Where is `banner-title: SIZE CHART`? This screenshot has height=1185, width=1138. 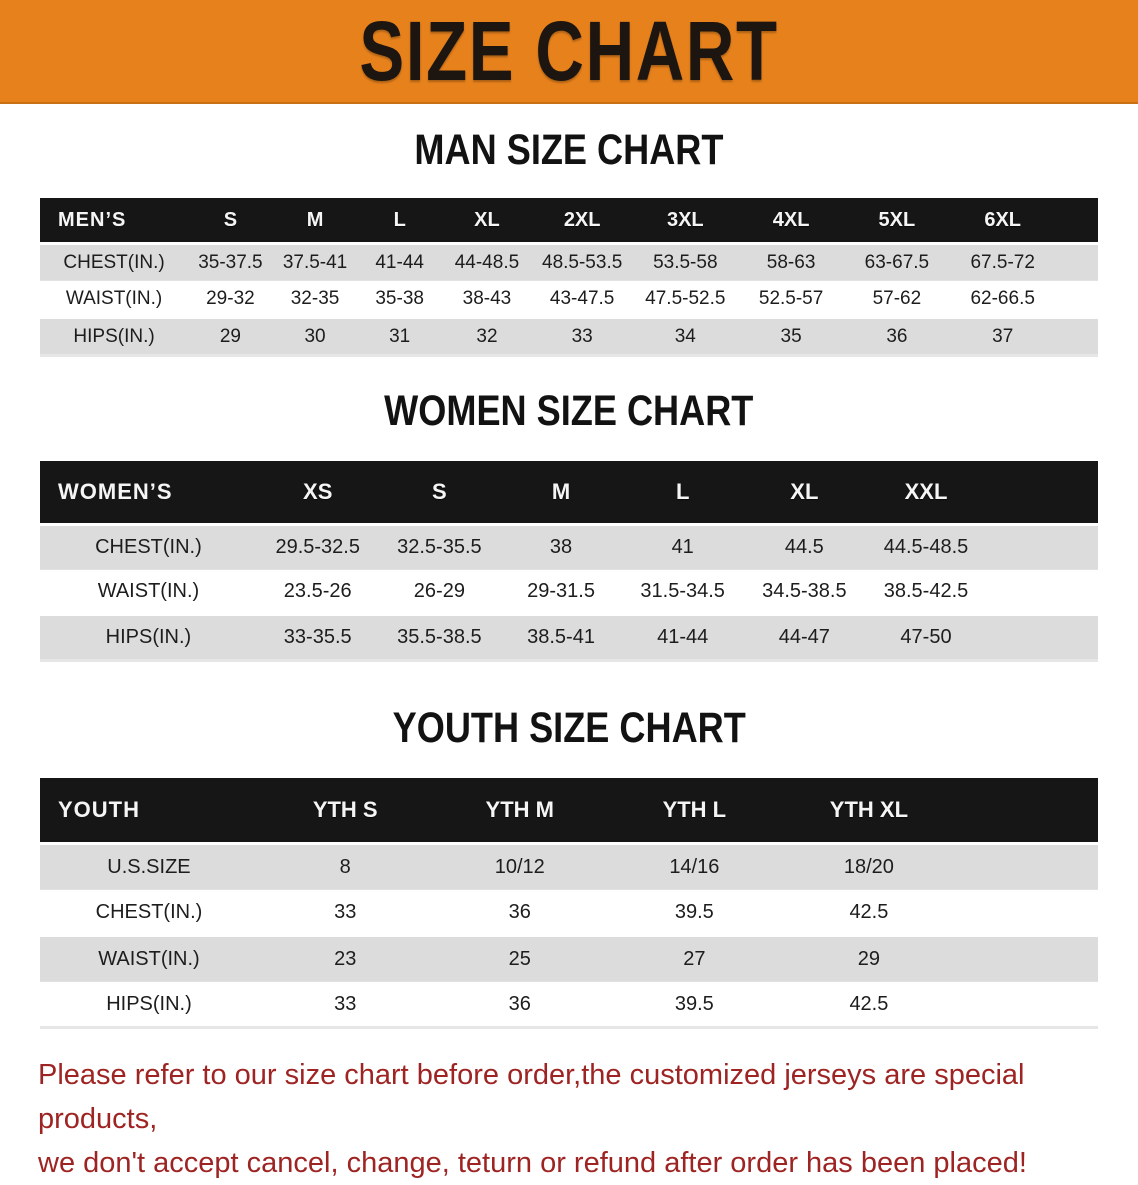 banner-title: SIZE CHART is located at coordinates (569, 51).